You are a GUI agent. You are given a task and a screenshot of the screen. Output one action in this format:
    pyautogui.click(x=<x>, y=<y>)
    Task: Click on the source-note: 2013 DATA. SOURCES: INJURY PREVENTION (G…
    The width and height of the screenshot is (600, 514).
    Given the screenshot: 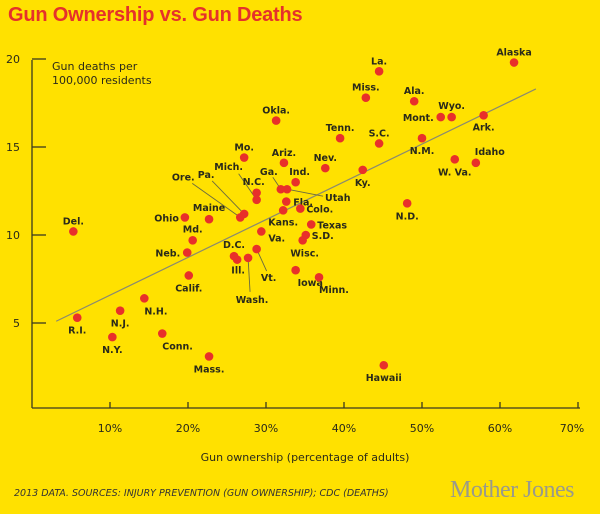 What is the action you would take?
    pyautogui.click(x=201, y=493)
    